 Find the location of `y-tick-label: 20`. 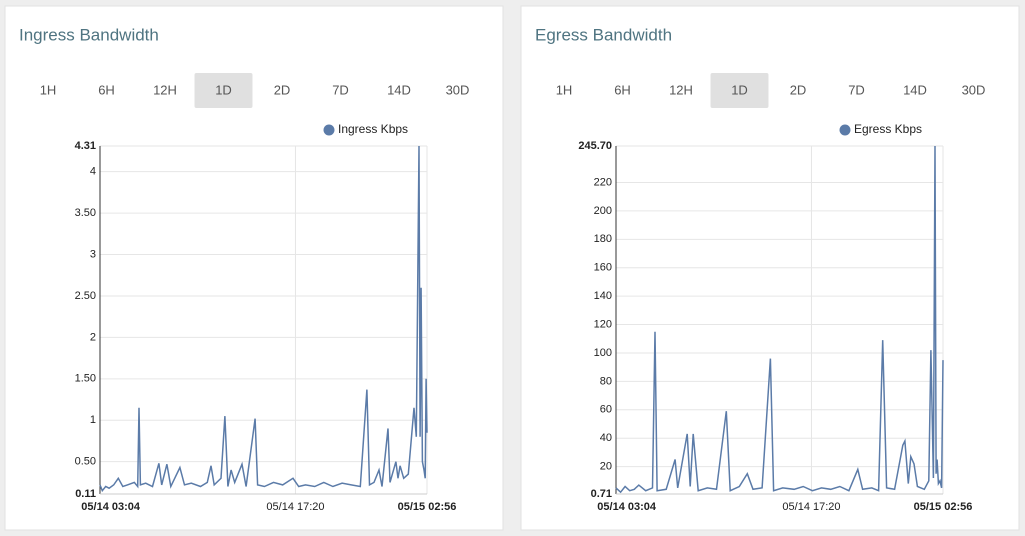

y-tick-label: 20 is located at coordinates (606, 467).